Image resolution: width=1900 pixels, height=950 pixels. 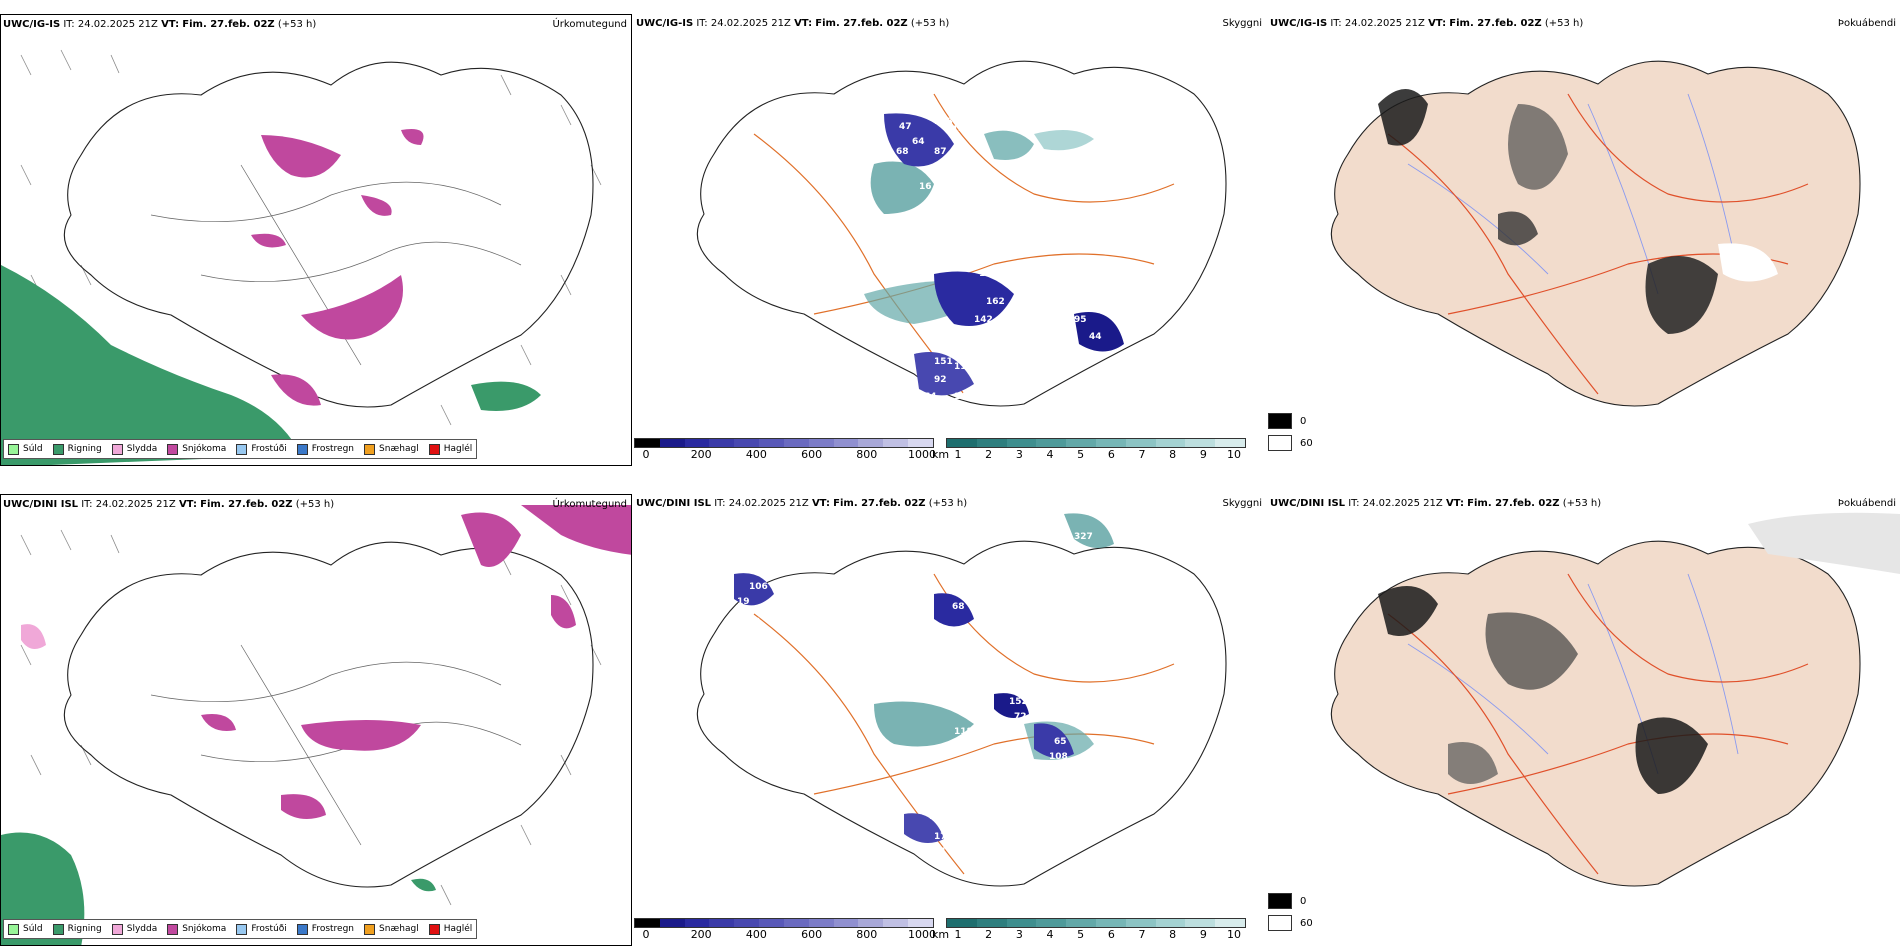 What do you see at coordinates (958, 454) in the screenshot?
I see `colorbar-tick: 1` at bounding box center [958, 454].